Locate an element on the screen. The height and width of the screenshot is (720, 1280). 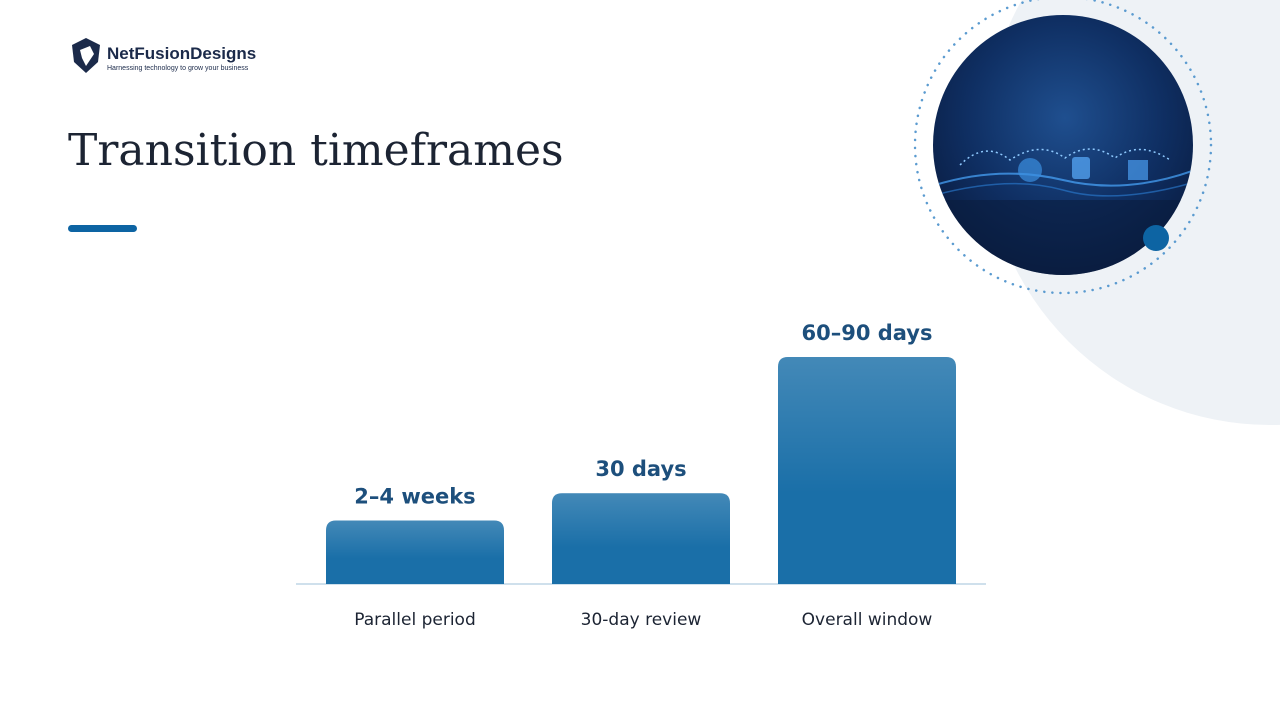
accent-dot is located at coordinates (1156, 238).